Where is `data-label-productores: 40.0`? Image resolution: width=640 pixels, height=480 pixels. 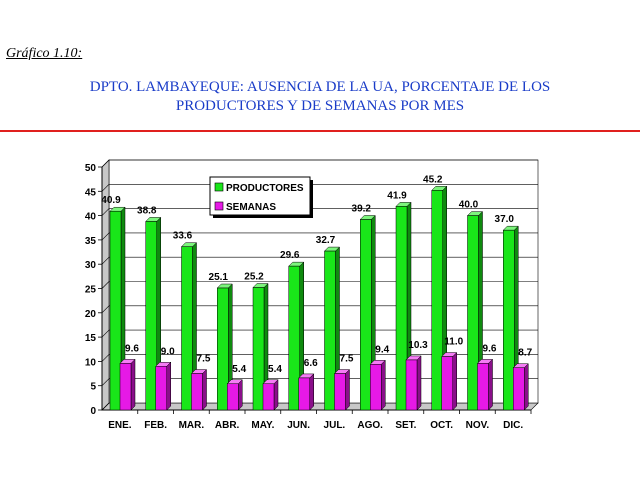
data-label-productores: 40.0 is located at coordinates (469, 205).